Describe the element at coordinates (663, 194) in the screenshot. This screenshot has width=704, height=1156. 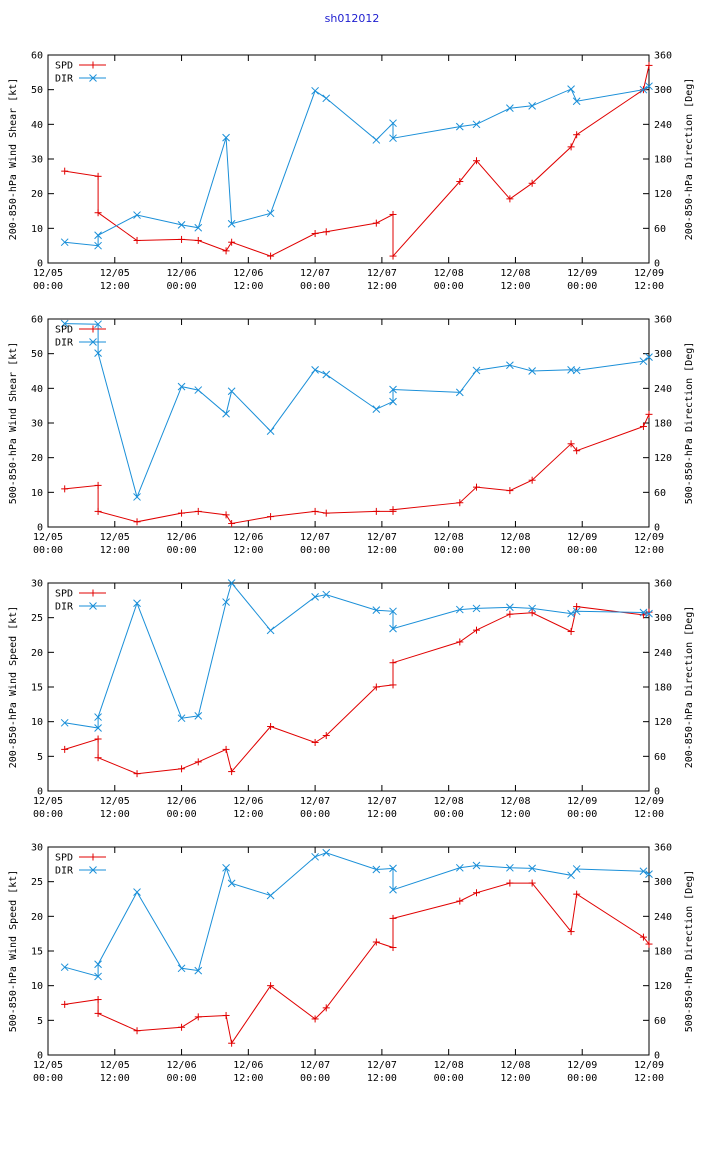
I see `y2-tick-label: 120` at that location.